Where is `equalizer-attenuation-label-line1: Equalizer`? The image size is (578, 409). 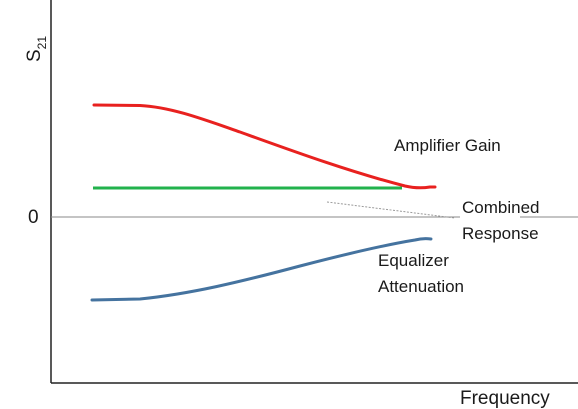 equalizer-attenuation-label-line1: Equalizer is located at coordinates (413, 260).